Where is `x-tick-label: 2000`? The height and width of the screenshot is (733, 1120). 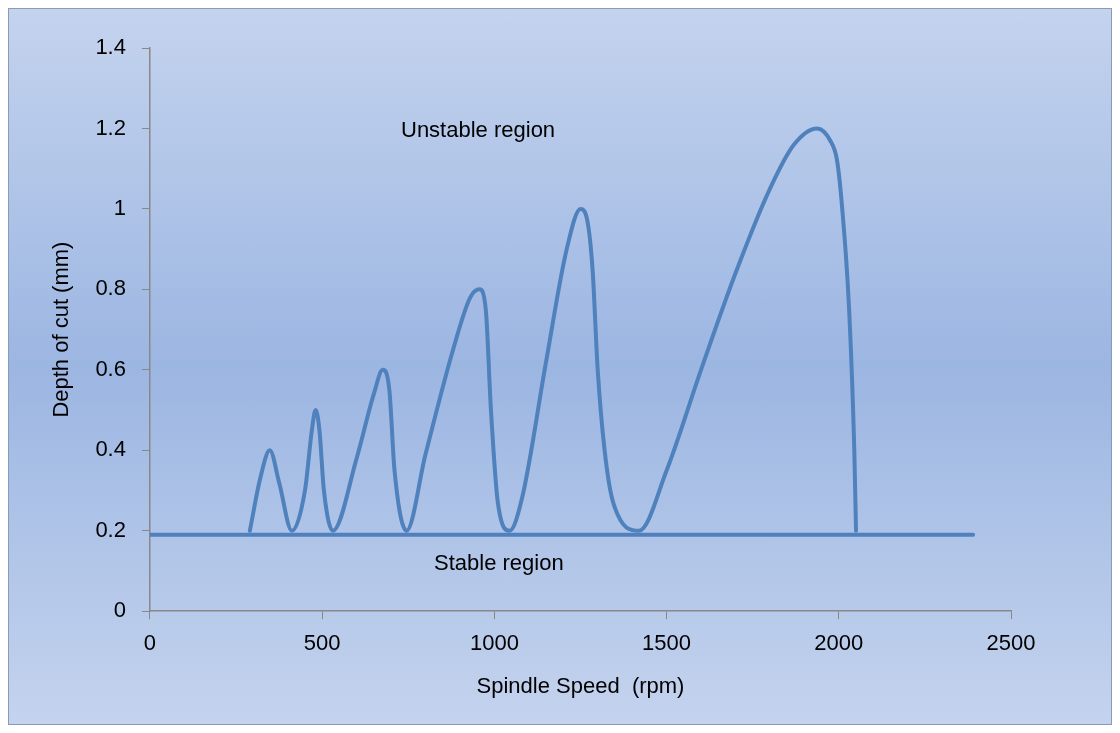 x-tick-label: 2000 is located at coordinates (839, 643).